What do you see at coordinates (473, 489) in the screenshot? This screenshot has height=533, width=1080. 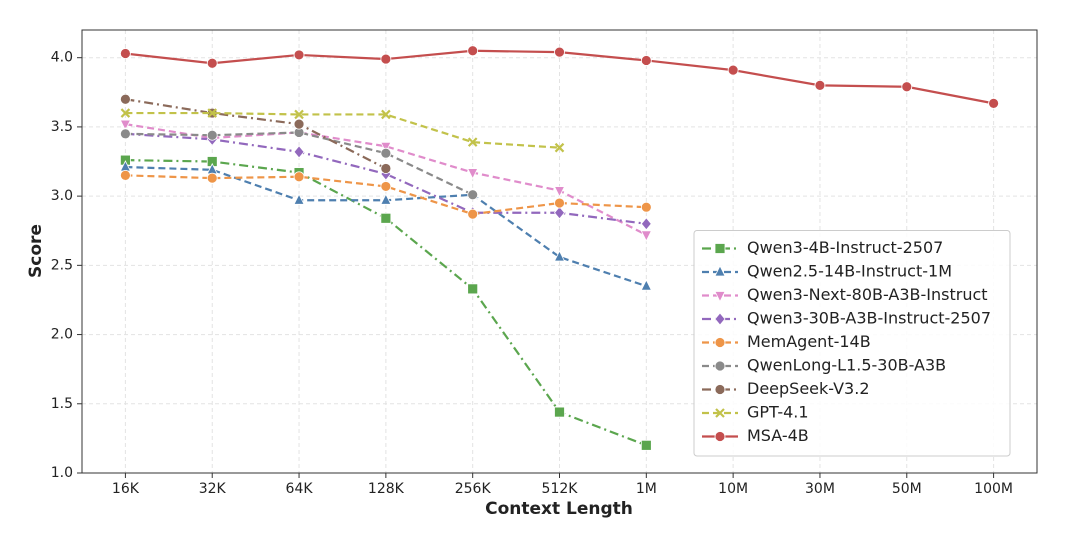 I see `x-tick-label: 256K` at bounding box center [473, 489].